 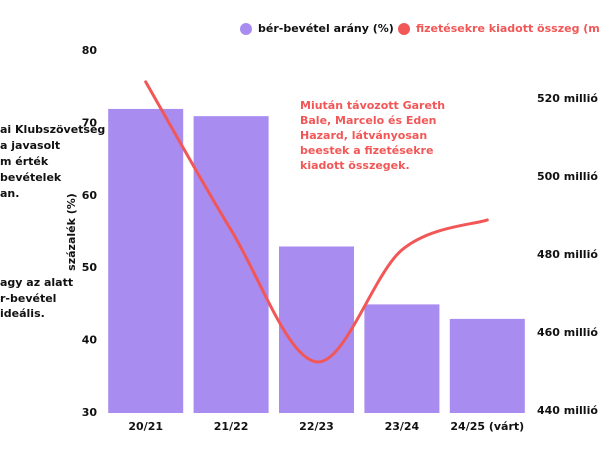 I want to click on y-tick-label: 60, so click(x=90, y=195).